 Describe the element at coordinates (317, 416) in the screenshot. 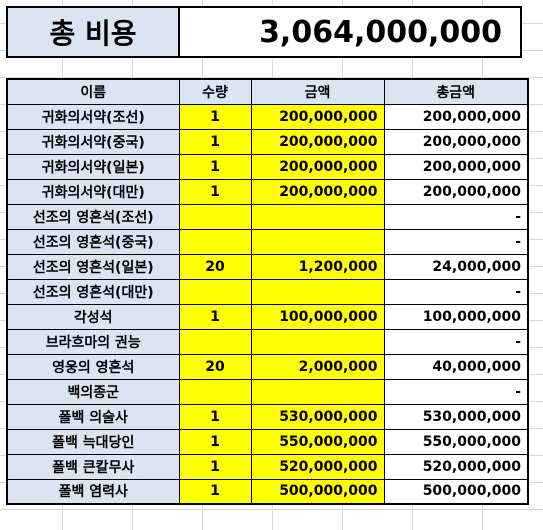

I see `price-cell: 530,000,000` at that location.